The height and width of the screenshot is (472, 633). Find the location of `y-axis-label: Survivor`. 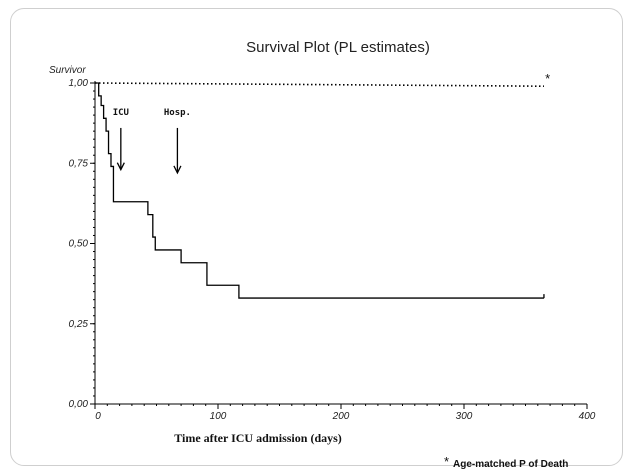

y-axis-label: Survivor is located at coordinates (67, 70).